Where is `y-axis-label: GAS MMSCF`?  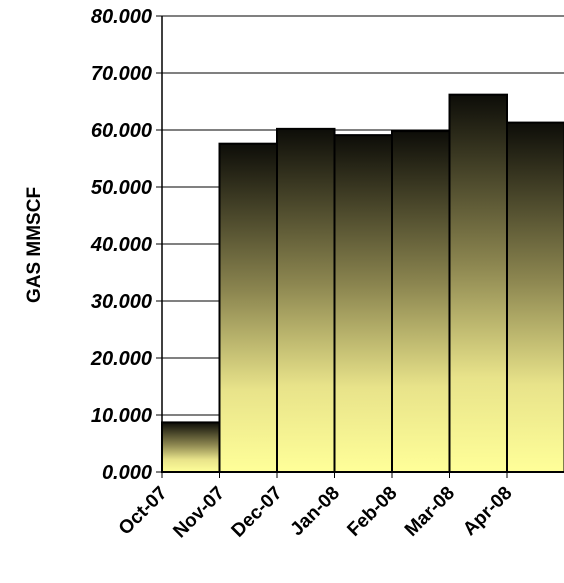
y-axis-label: GAS MMSCF is located at coordinates (34, 245).